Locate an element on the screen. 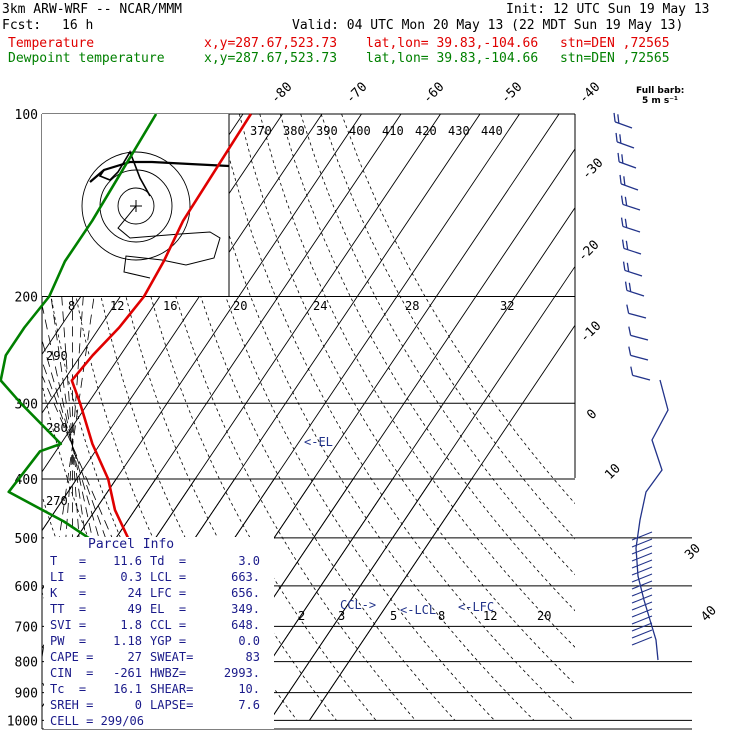  parcel-key: SREH = is located at coordinates (72, 705).